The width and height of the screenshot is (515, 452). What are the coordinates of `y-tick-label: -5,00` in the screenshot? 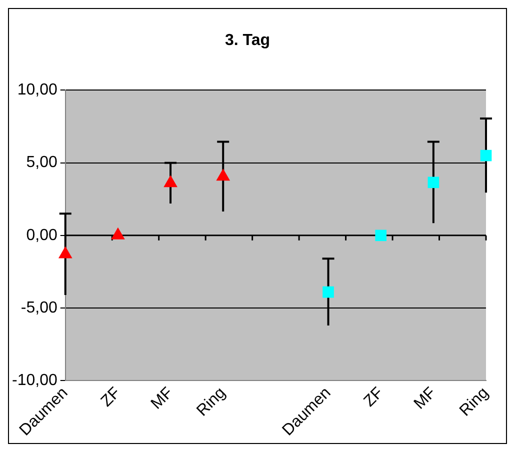 It's located at (39, 307).